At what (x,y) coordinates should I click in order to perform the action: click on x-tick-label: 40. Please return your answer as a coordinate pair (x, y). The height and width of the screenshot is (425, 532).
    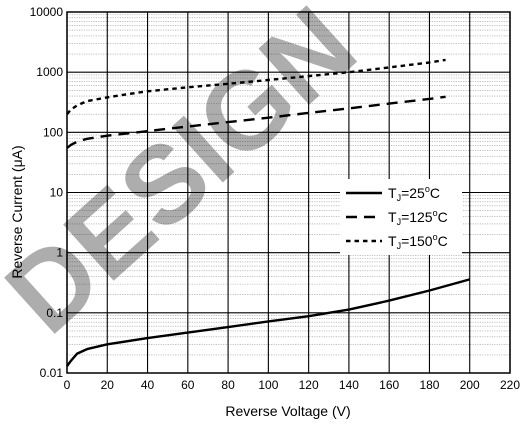
    Looking at the image, I should click on (148, 385).